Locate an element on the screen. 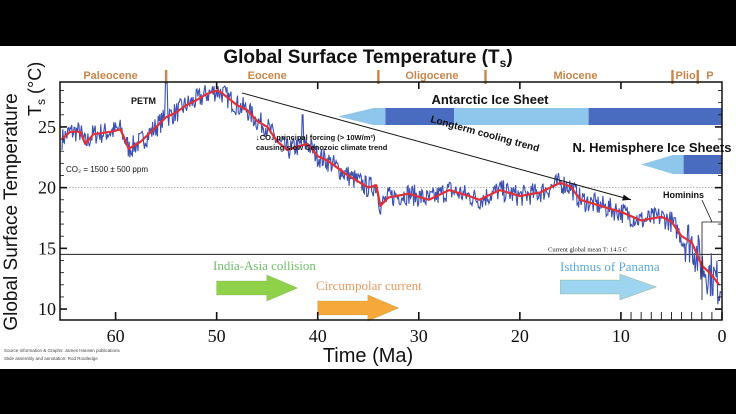 This screenshot has width=736, height=414. trend-line is located at coordinates (436, 146).